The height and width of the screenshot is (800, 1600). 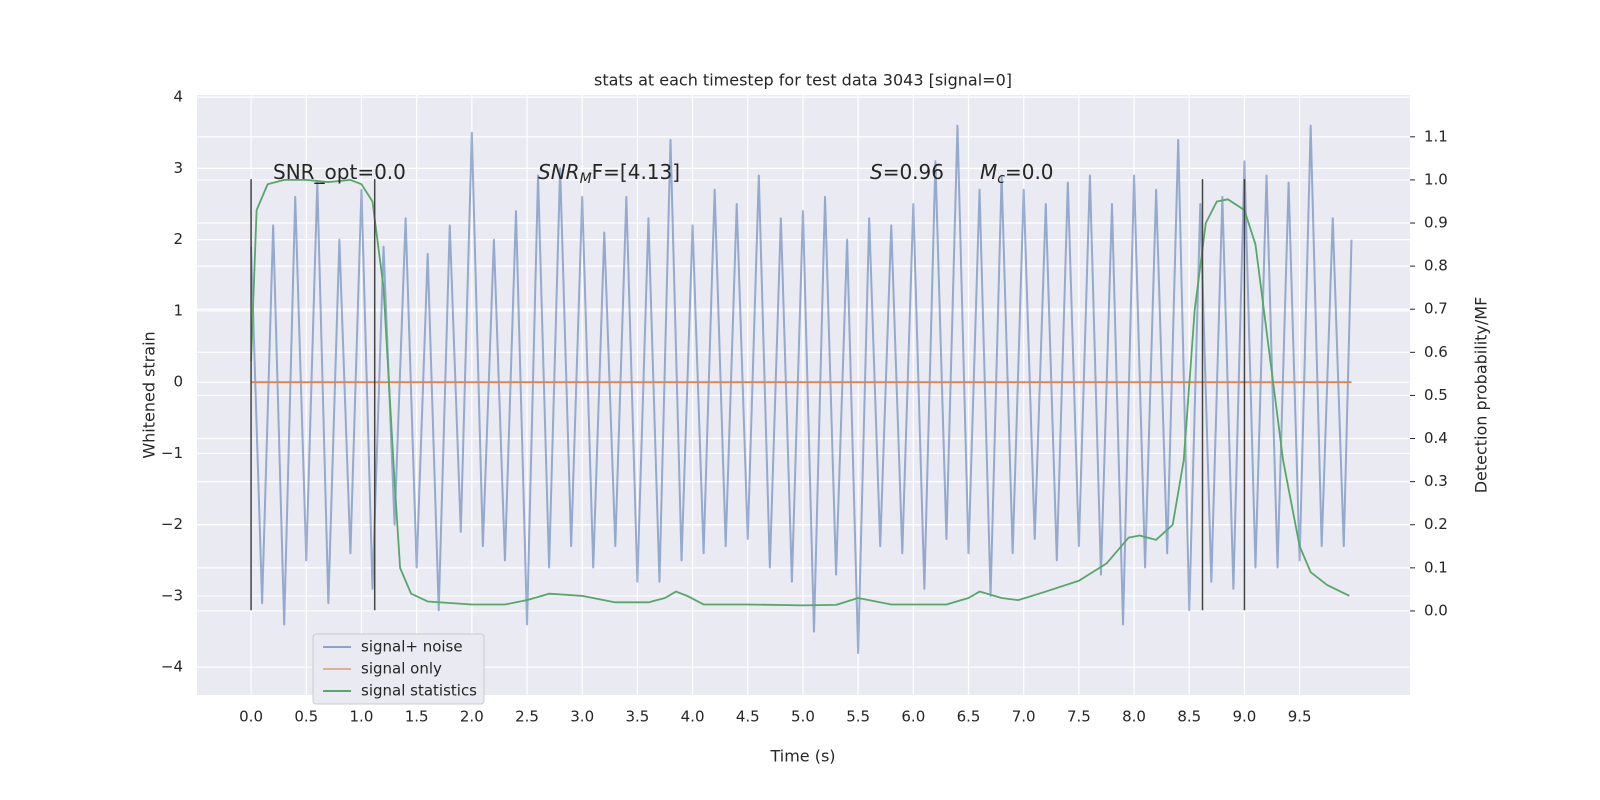 What do you see at coordinates (178, 168) in the screenshot?
I see `y-tick-label: 3` at bounding box center [178, 168].